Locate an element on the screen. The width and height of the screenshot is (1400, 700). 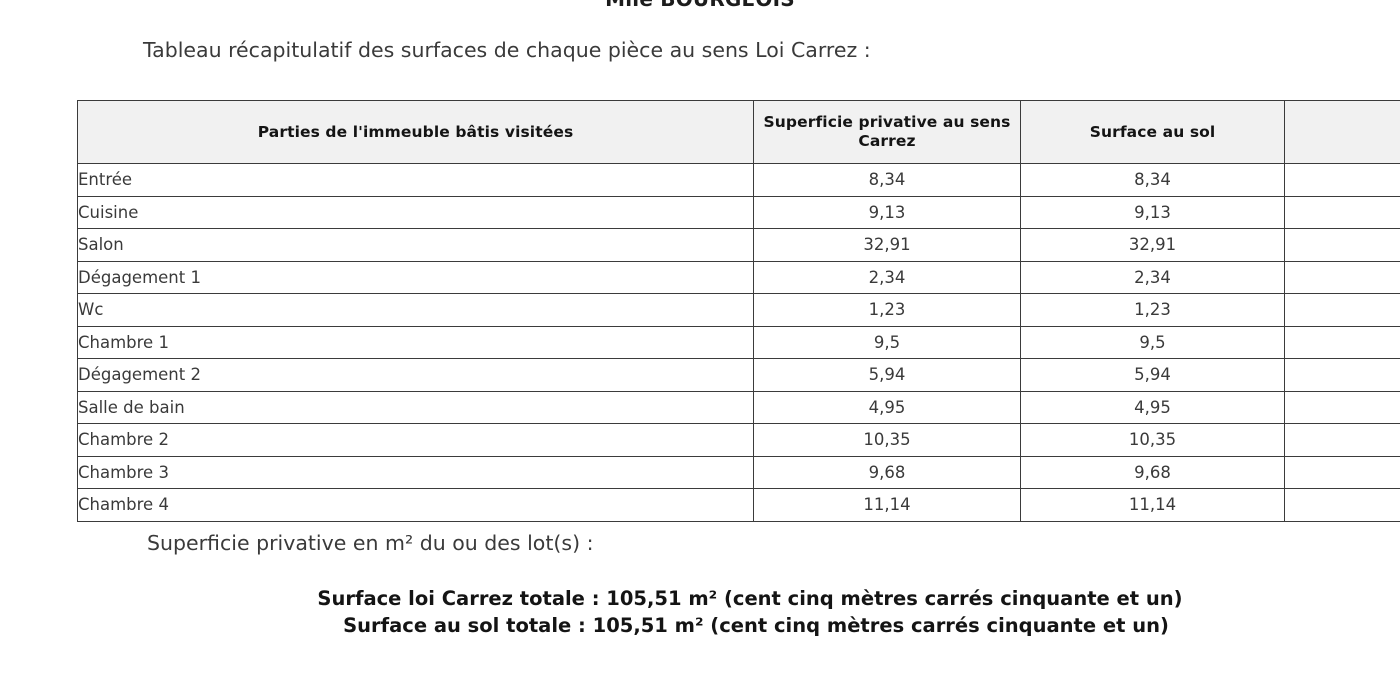
row-label: Salon is located at coordinates (415, 245).